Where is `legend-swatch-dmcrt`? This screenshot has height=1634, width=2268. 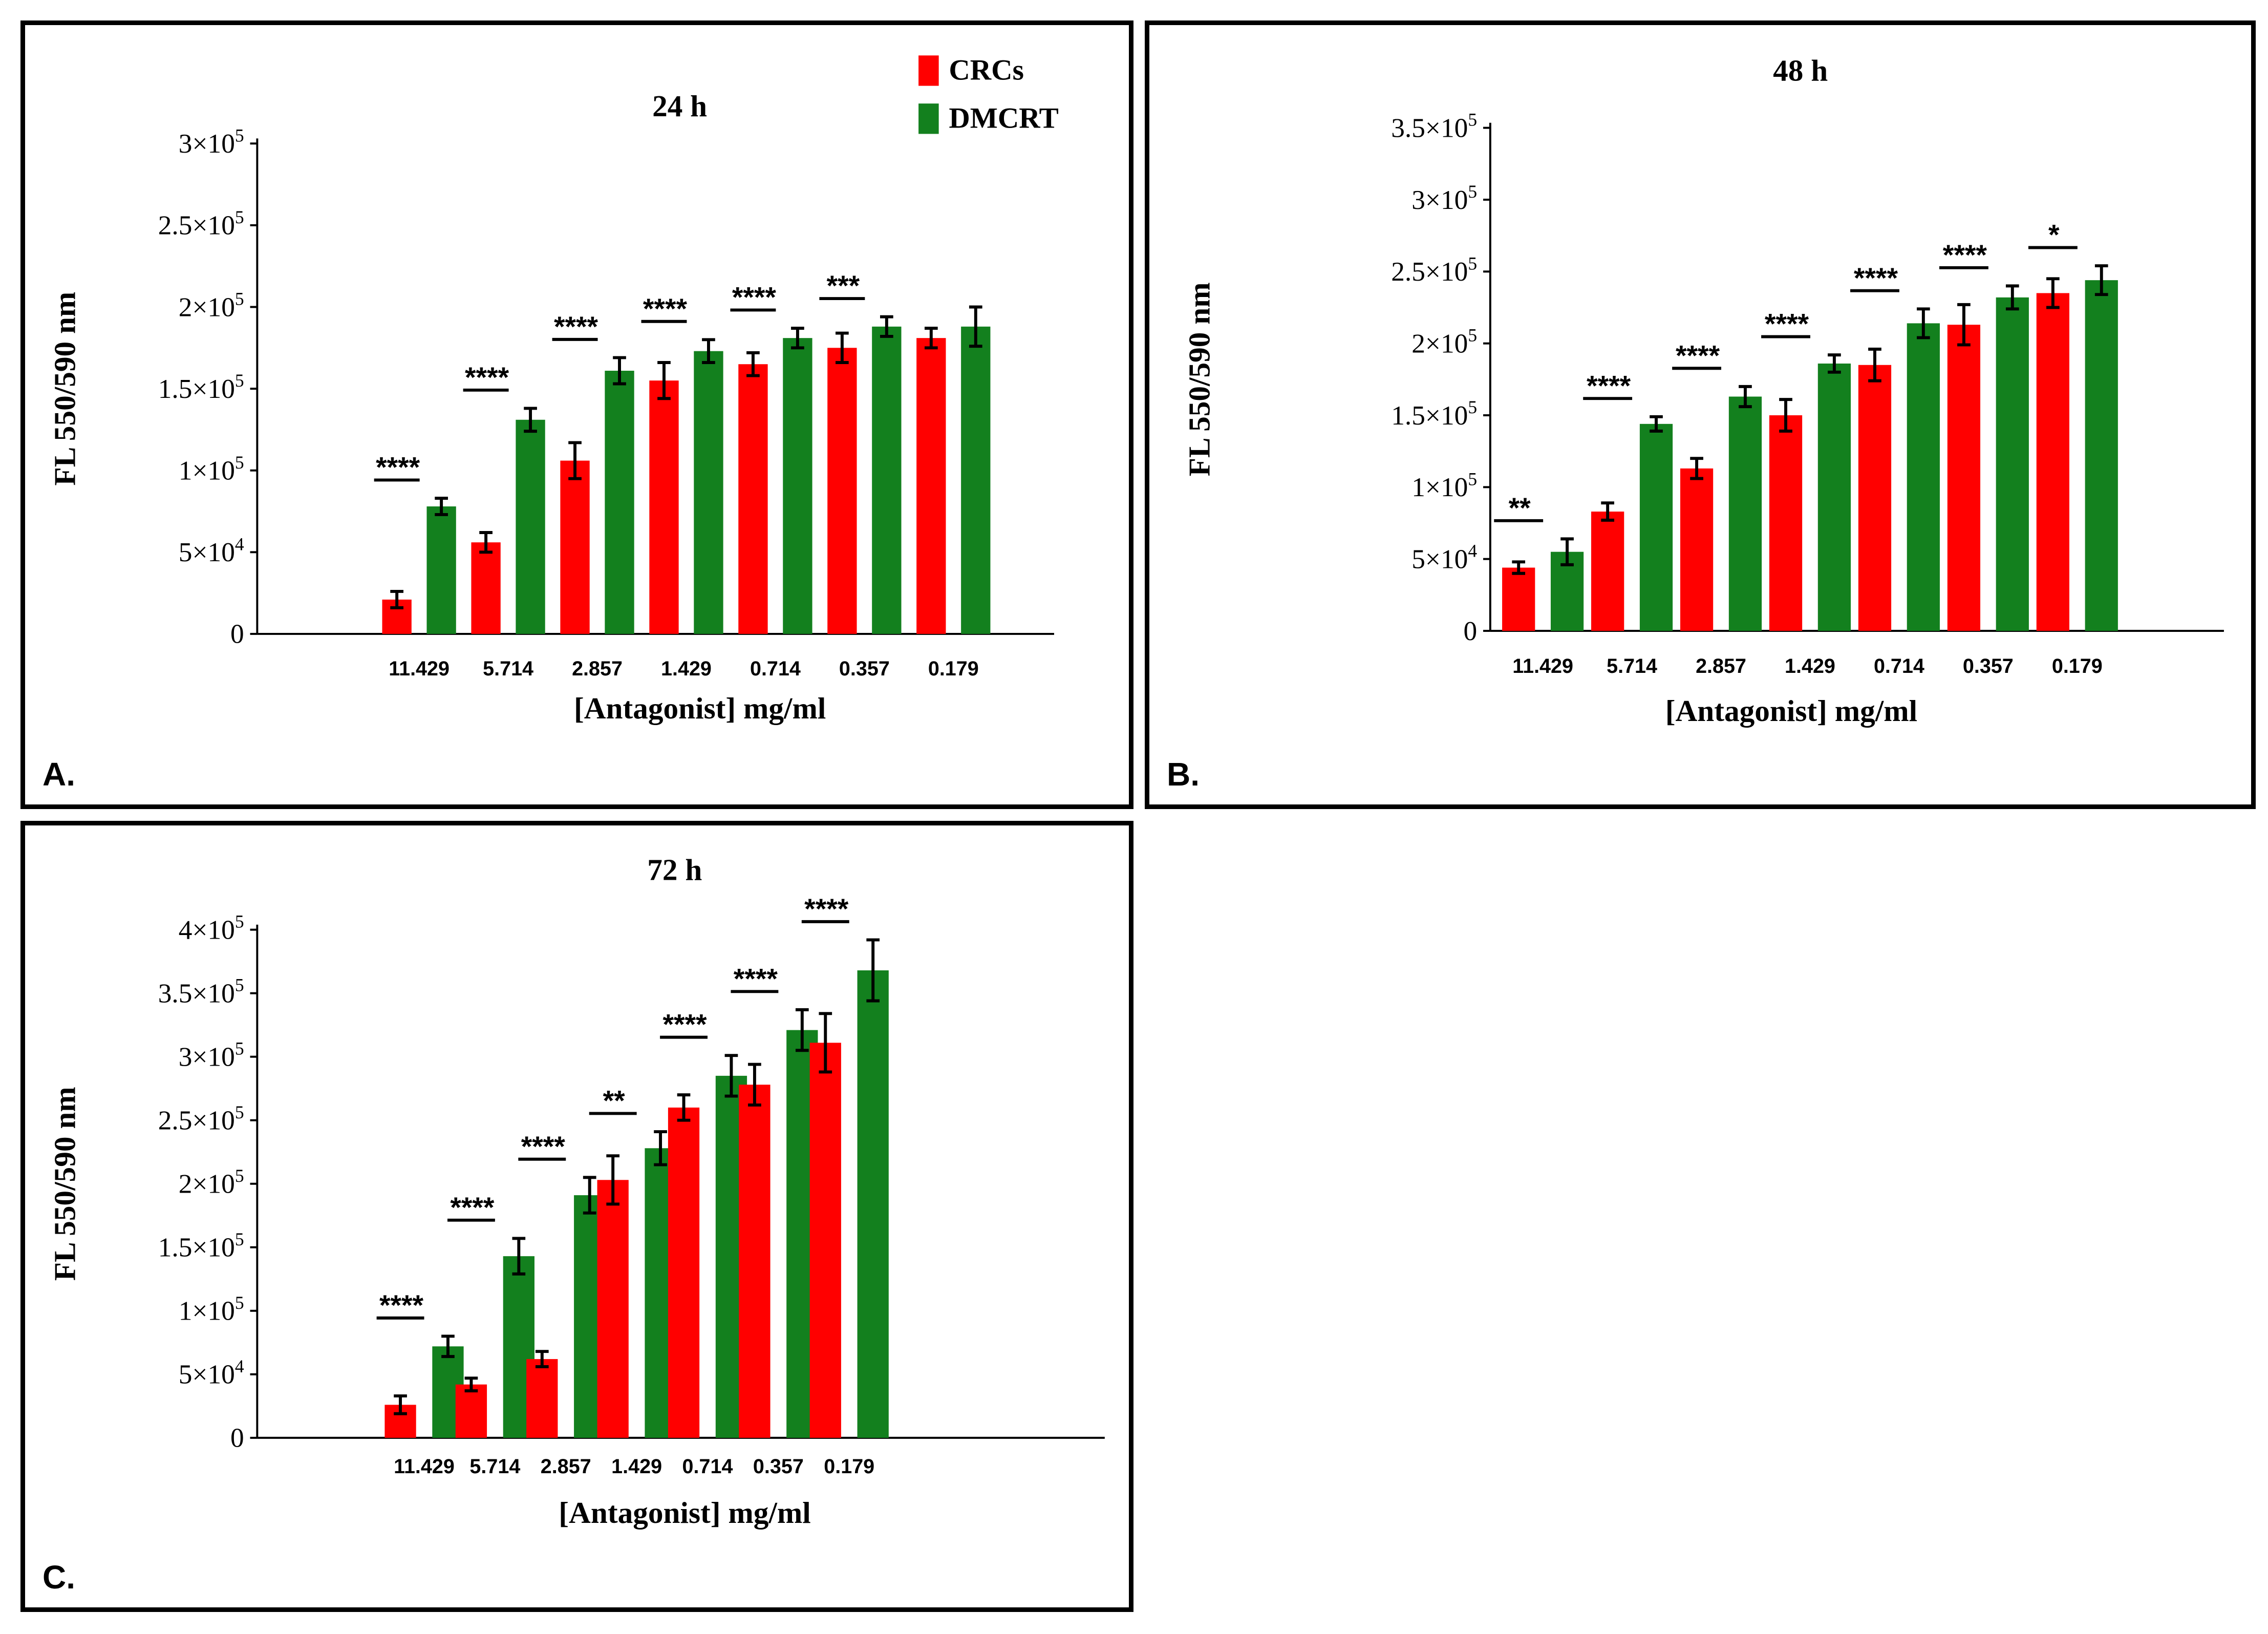 legend-swatch-dmcrt is located at coordinates (928, 119).